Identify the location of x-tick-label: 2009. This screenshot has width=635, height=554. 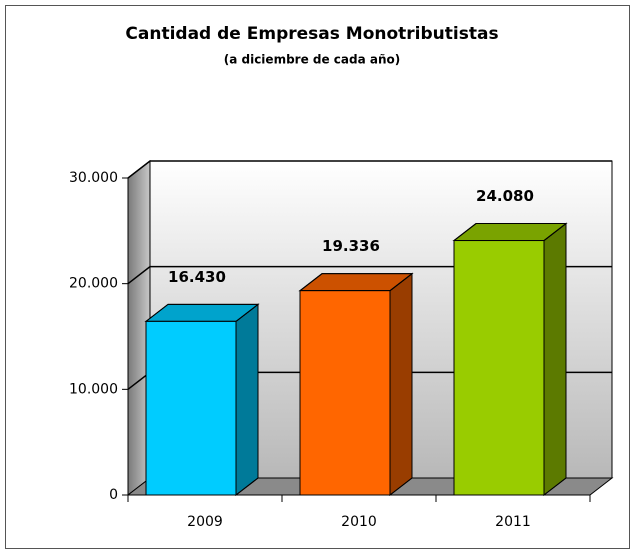
(205, 522).